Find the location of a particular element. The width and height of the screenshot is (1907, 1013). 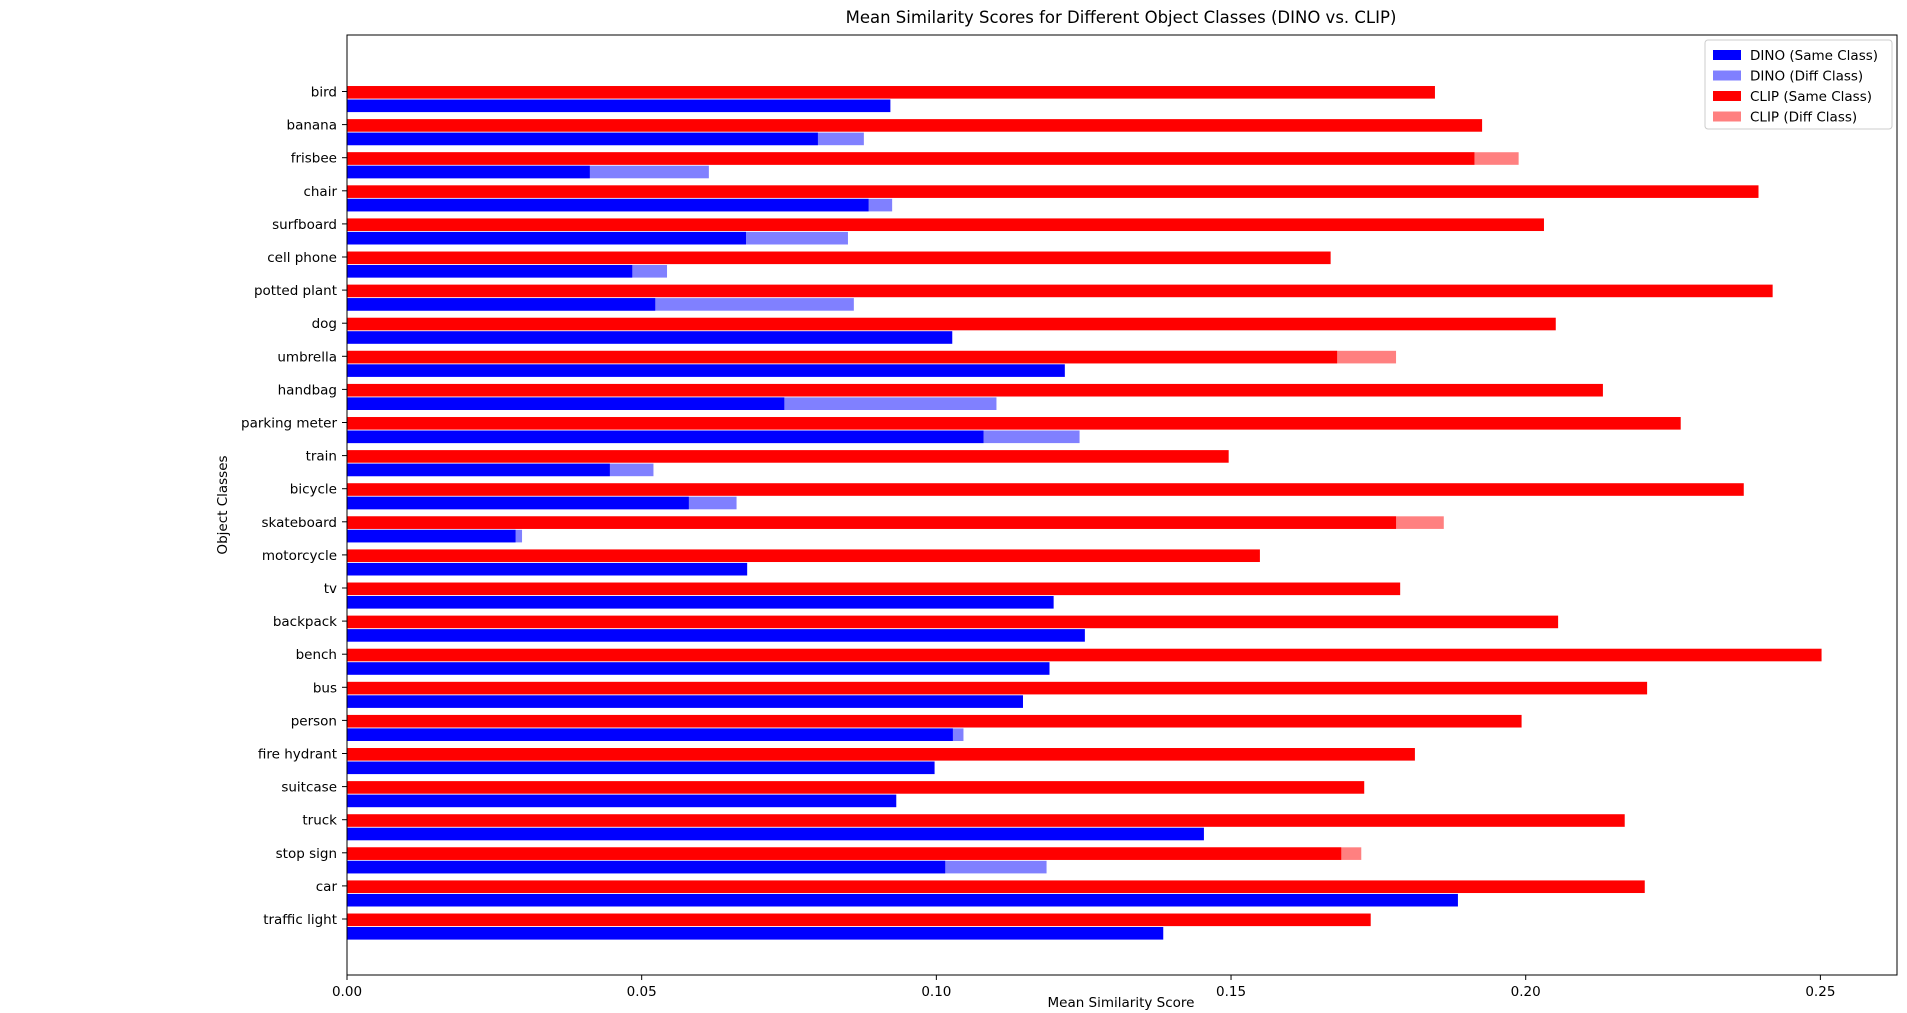

x-tick-label: 0.15 is located at coordinates (1231, 992).